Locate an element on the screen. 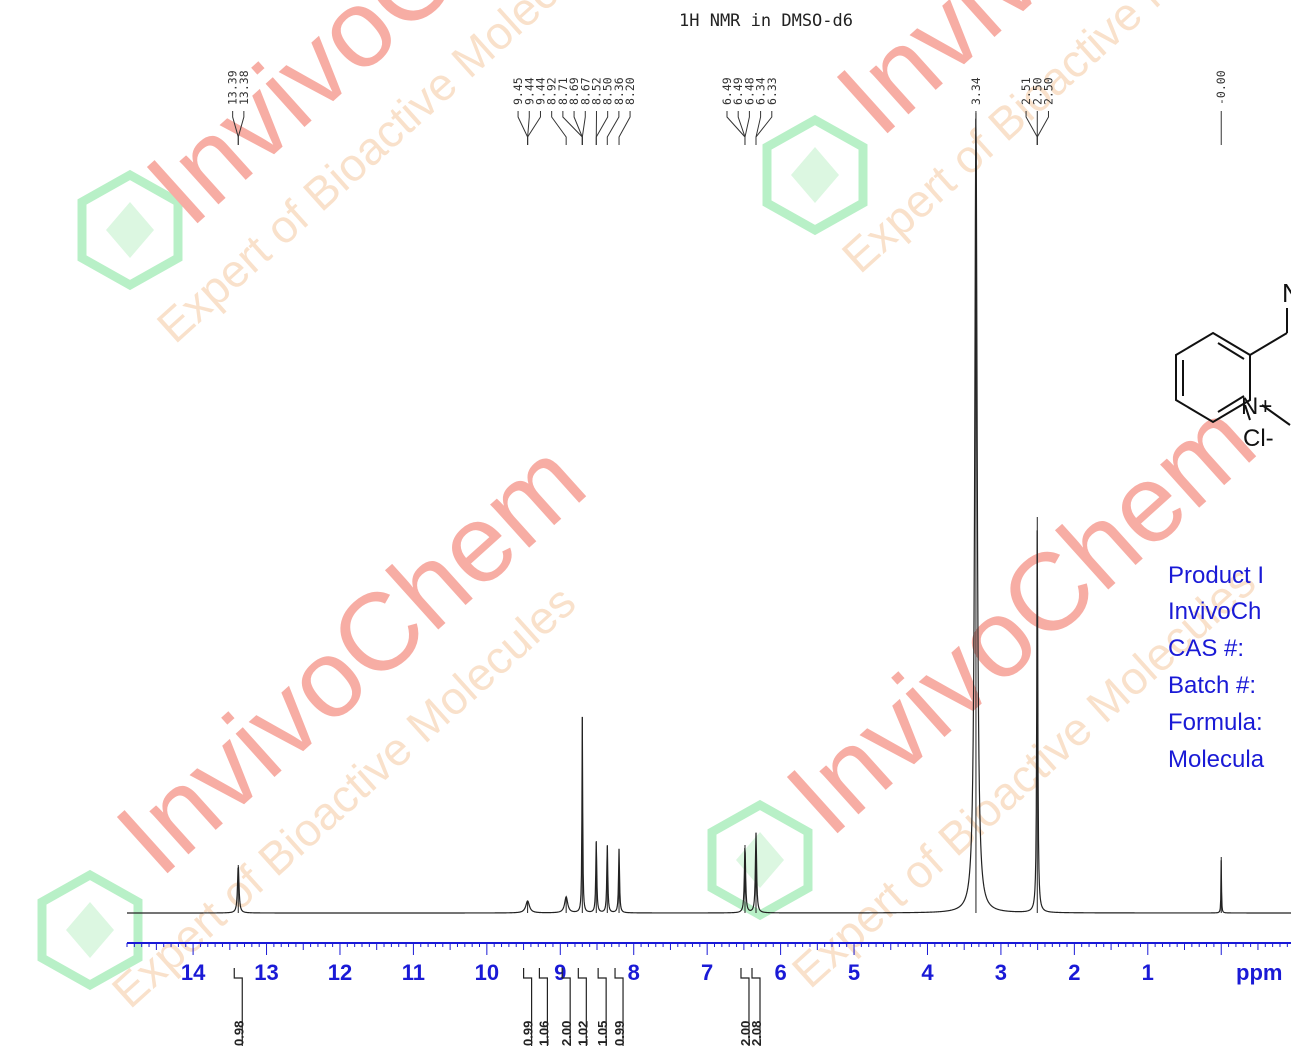  x-axis-label: ppm is located at coordinates (1259, 972).